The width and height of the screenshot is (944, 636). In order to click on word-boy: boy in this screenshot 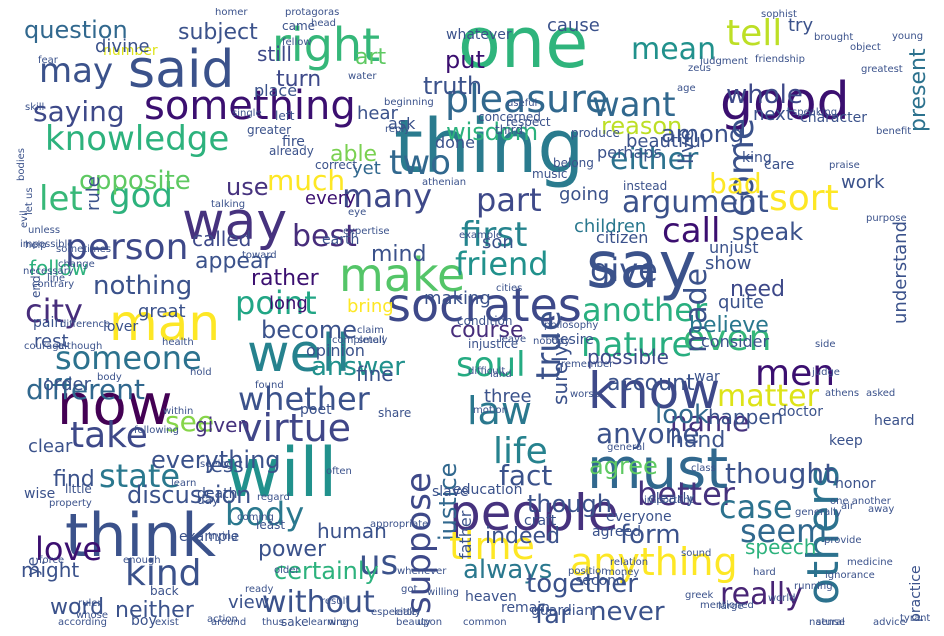, I will do `click(144, 620)`.